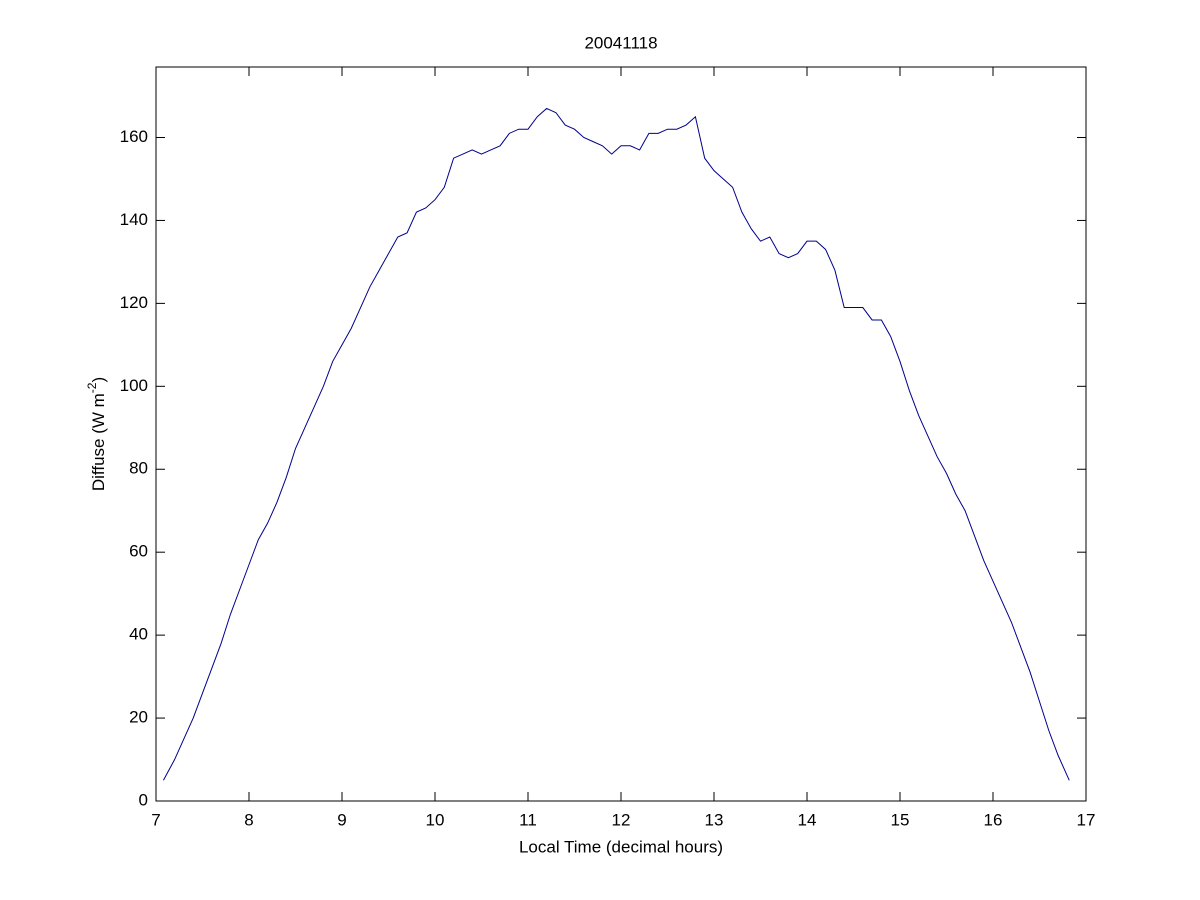 This screenshot has height=900, width=1200. I want to click on x-tick-label: 16, so click(993, 819).